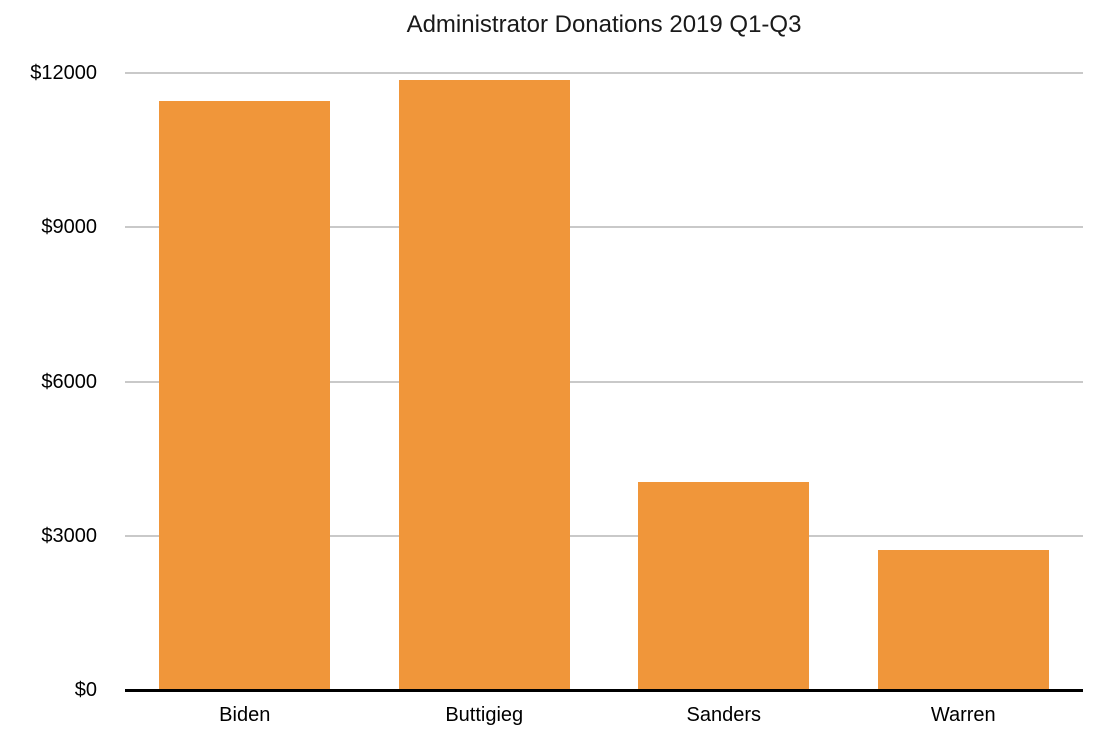  Describe the element at coordinates (724, 585) in the screenshot. I see `bar-sanders` at that location.